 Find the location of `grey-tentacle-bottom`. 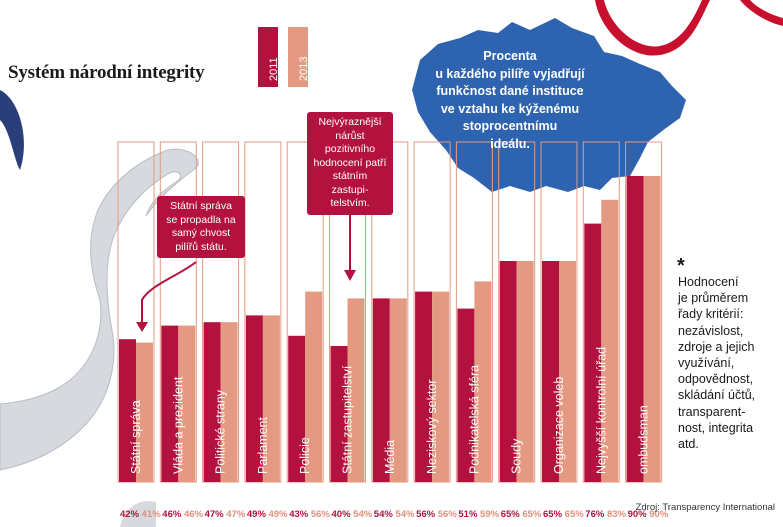

grey-tentacle-bottom is located at coordinates (138, 514).